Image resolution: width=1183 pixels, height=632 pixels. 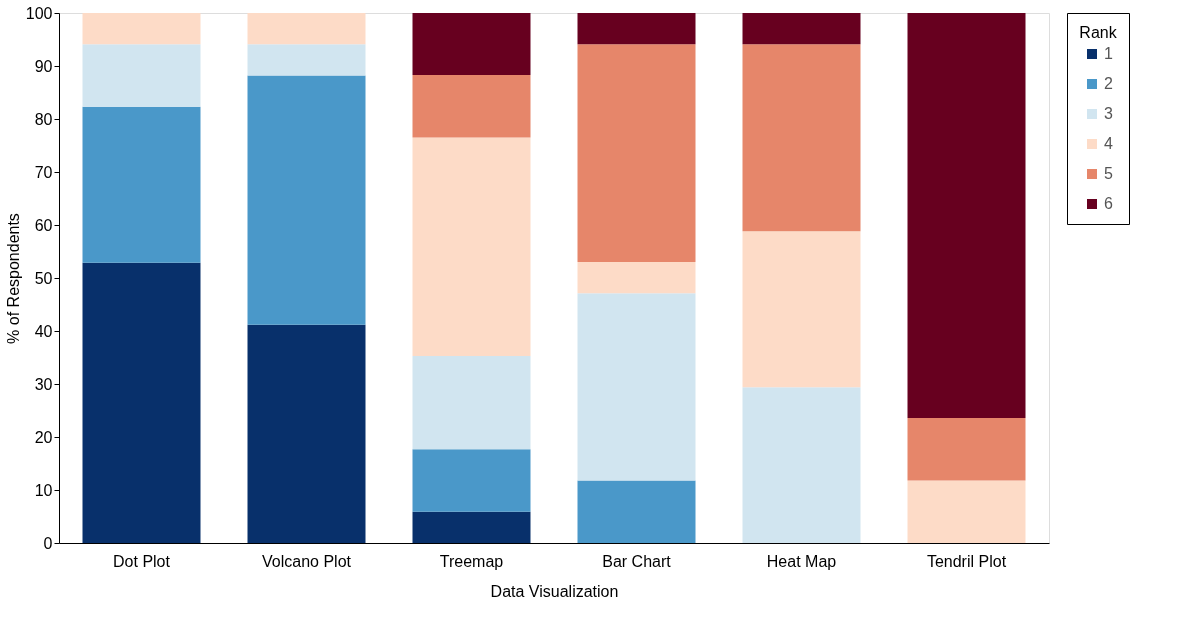 I want to click on x-tick-label: Volcano Plot, so click(x=307, y=561).